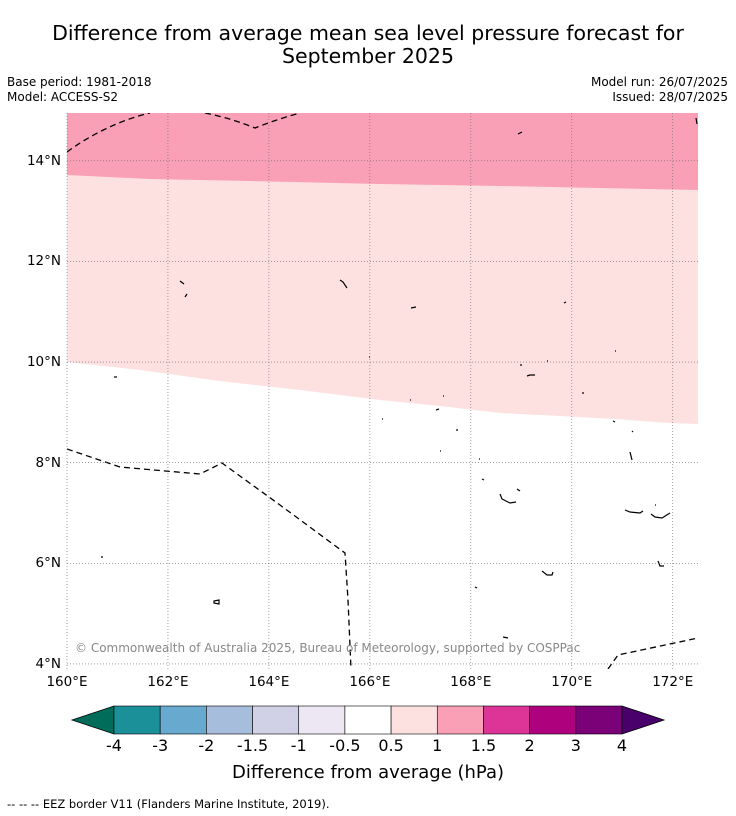 Image resolution: width=736 pixels, height=816 pixels. I want to click on colorbar-tick-label: 3, so click(575, 745).